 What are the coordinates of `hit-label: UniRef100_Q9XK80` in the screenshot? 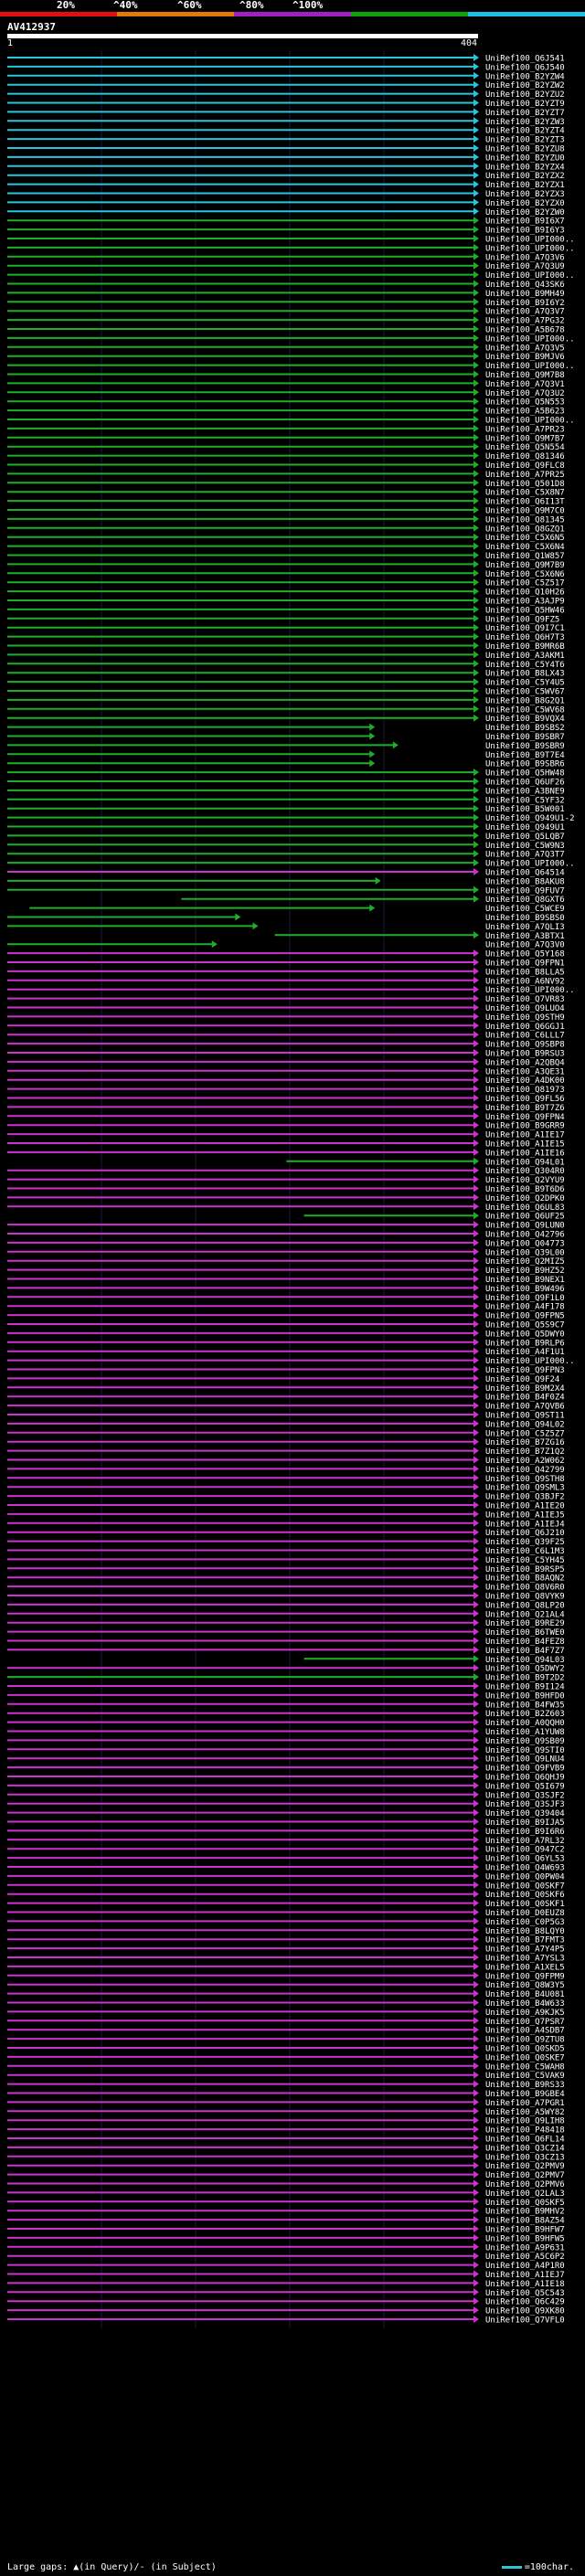 It's located at (525, 2311).